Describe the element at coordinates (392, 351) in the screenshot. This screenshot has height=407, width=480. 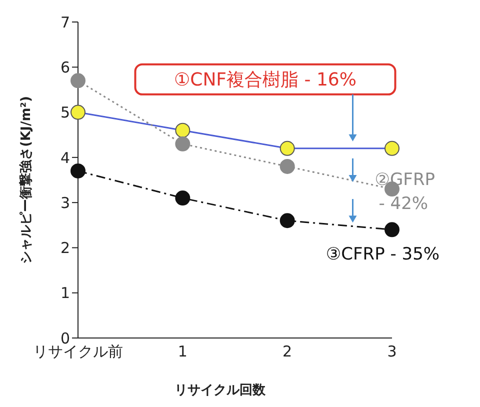
I see `x-tick-label: 3` at that location.